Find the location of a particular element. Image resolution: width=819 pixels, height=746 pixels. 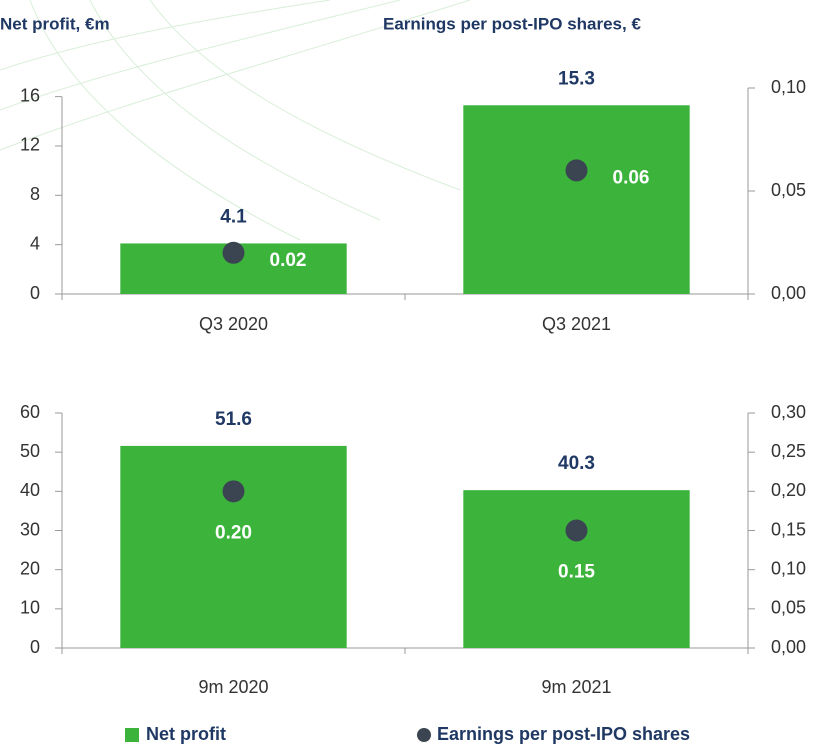

y-tick-label: 12 is located at coordinates (30, 145).